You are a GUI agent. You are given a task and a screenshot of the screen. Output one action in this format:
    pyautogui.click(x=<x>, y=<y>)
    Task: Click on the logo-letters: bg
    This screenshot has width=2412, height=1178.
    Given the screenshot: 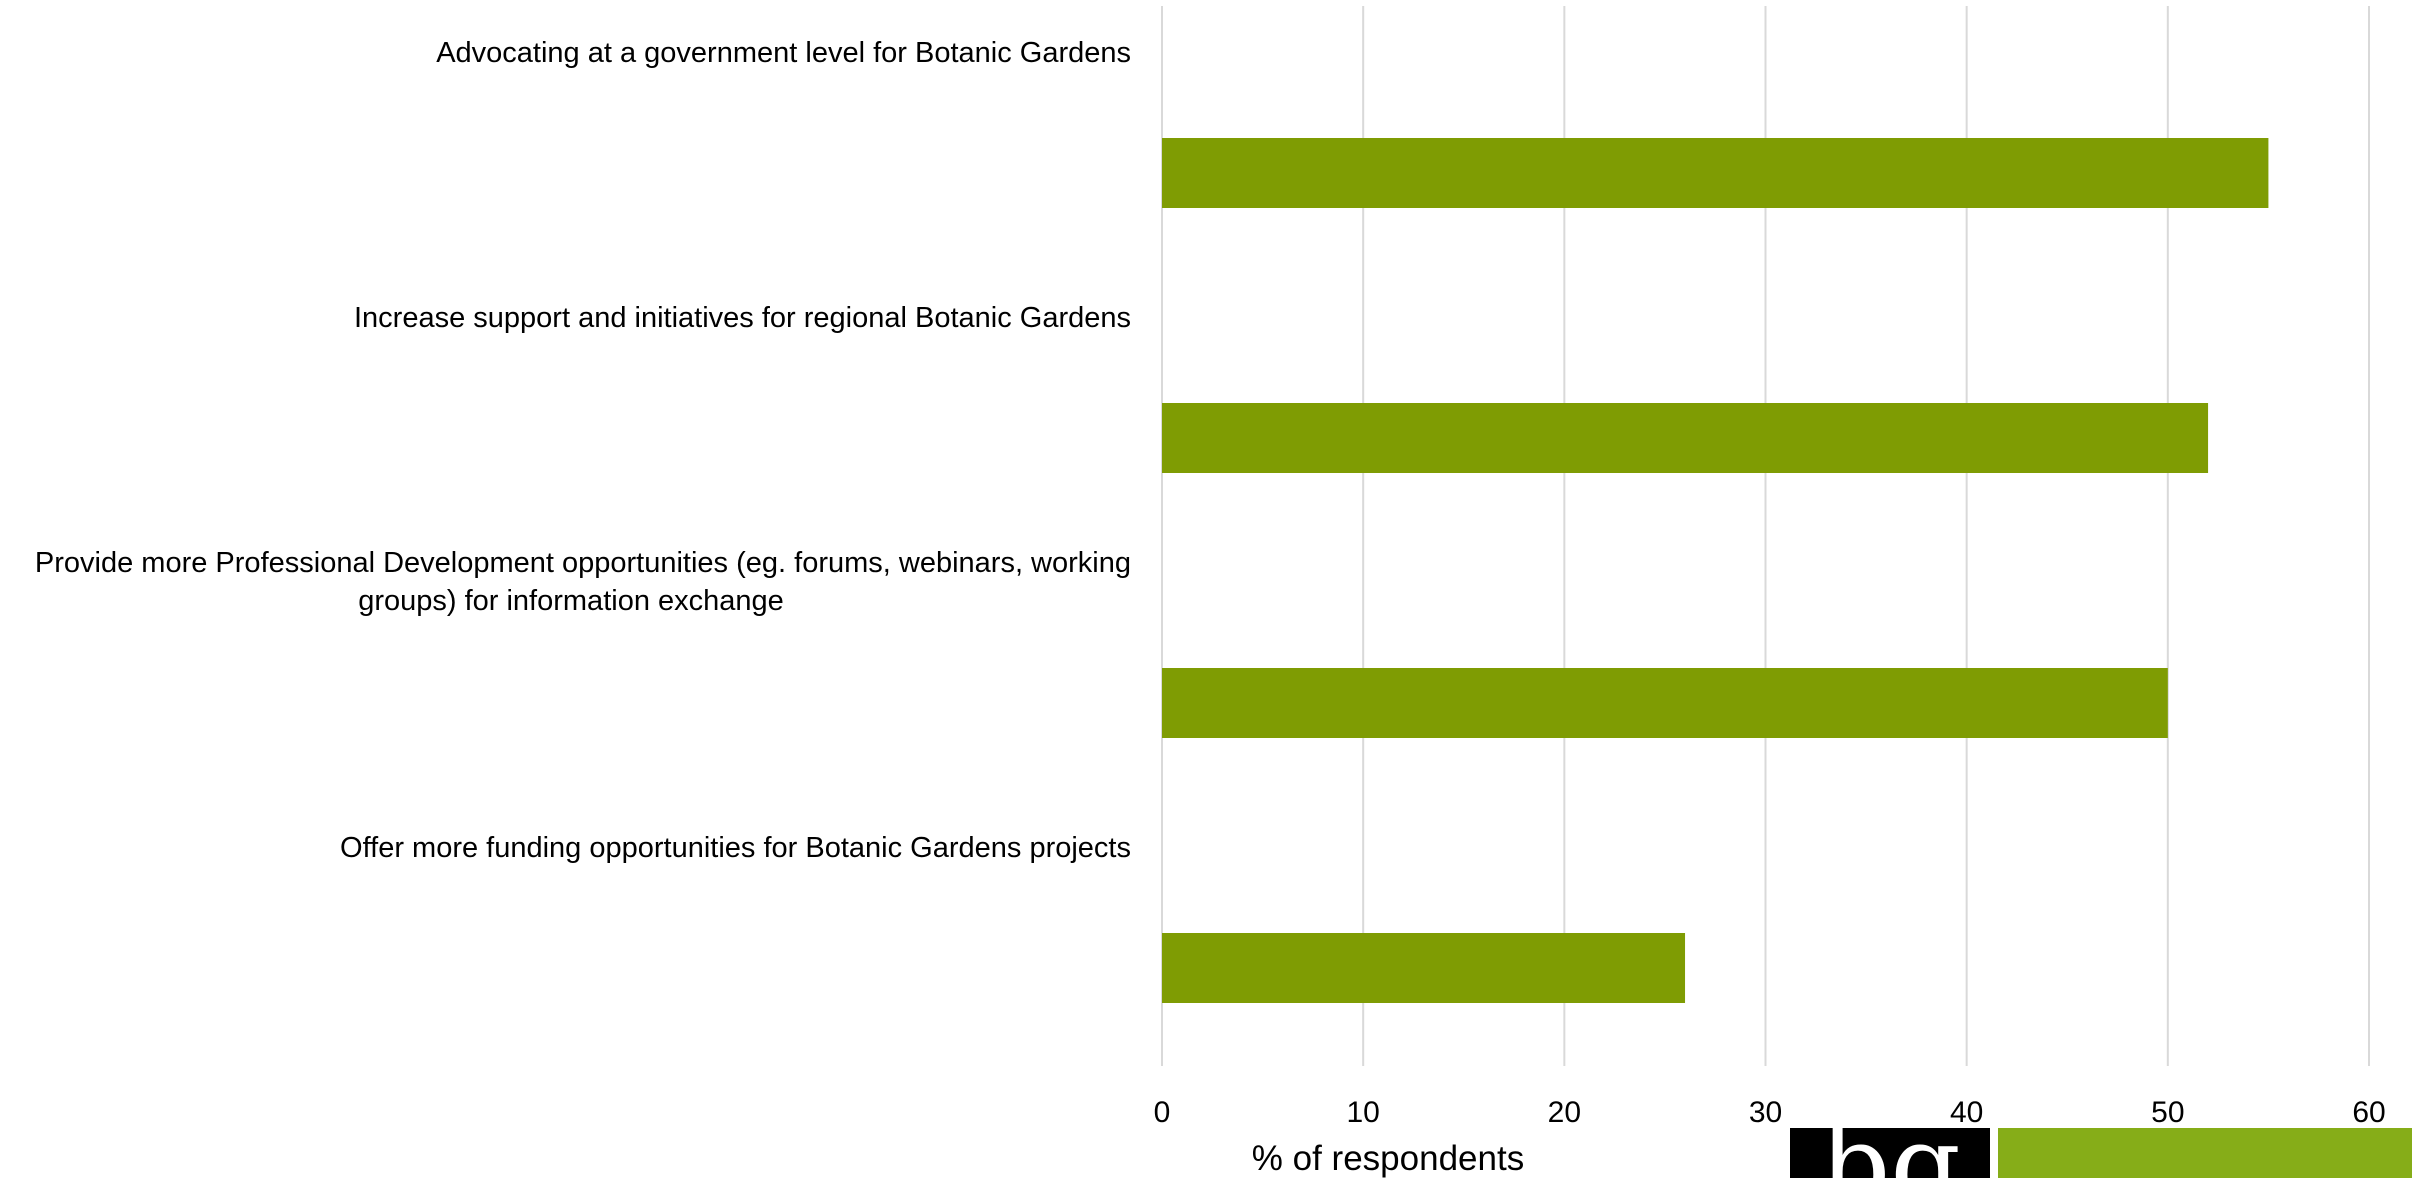 What is the action you would take?
    pyautogui.click(x=1890, y=1153)
    